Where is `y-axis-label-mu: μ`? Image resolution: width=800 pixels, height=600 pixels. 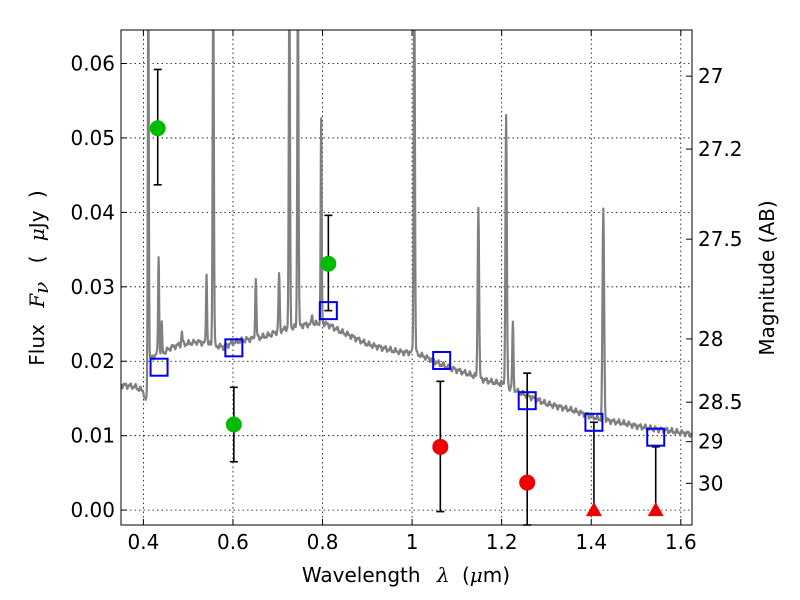
y-axis-label-mu: μ is located at coordinates (37, 234).